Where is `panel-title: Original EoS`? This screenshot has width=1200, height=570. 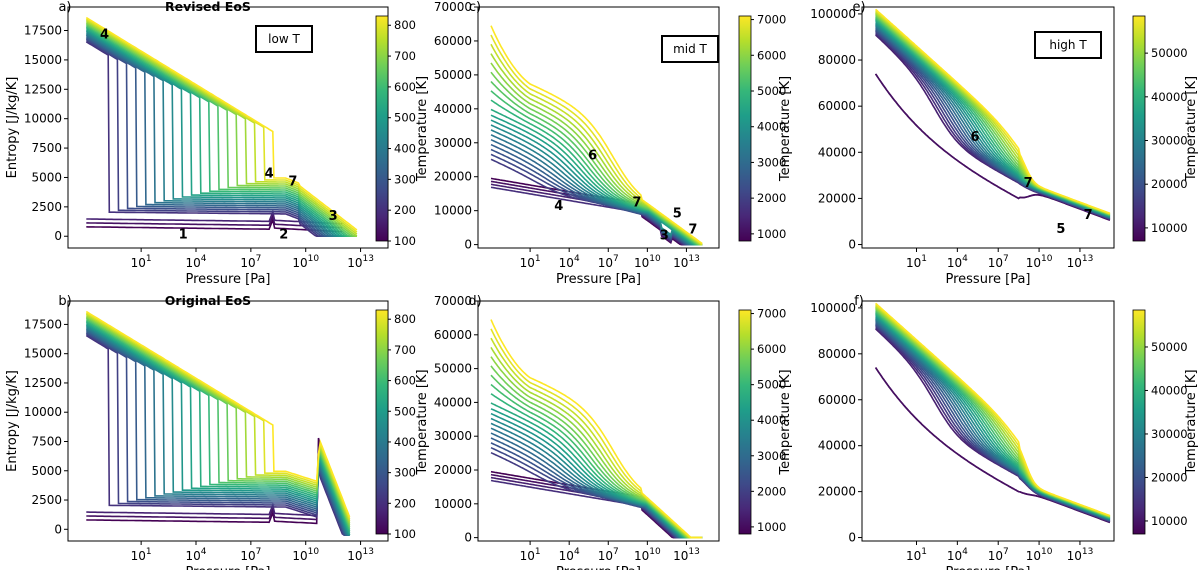
panel-title: Original EoS is located at coordinates (208, 300).